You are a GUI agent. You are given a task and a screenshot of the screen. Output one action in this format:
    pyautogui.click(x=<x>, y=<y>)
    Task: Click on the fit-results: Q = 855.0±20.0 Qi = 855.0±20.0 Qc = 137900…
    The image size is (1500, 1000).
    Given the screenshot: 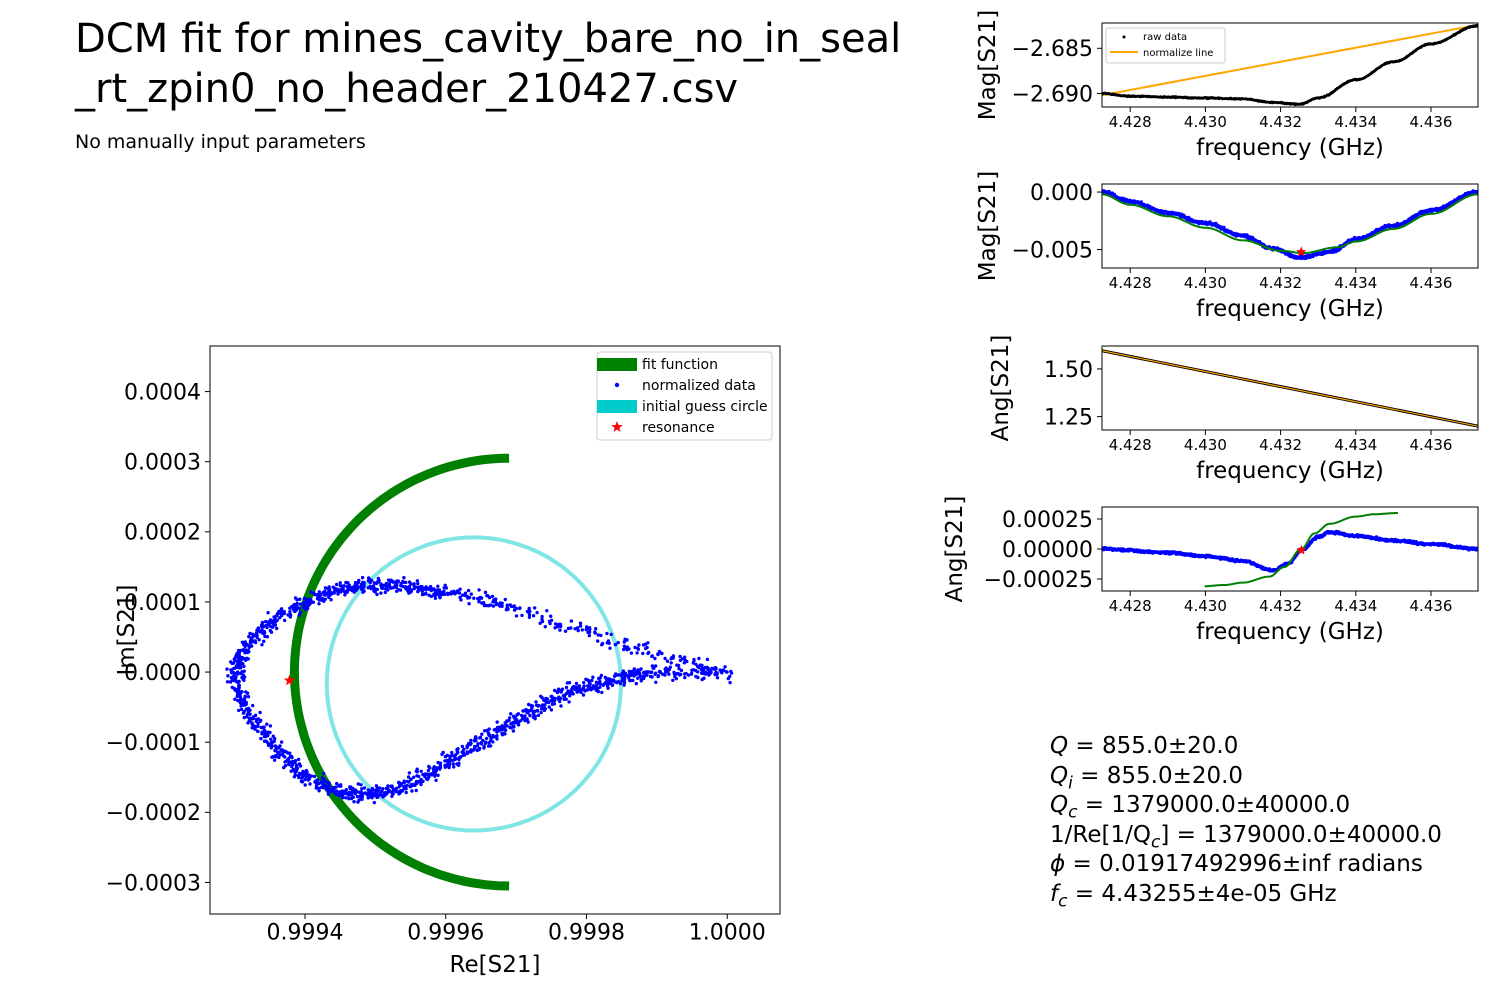 What is the action you would take?
    pyautogui.click(x=1246, y=822)
    